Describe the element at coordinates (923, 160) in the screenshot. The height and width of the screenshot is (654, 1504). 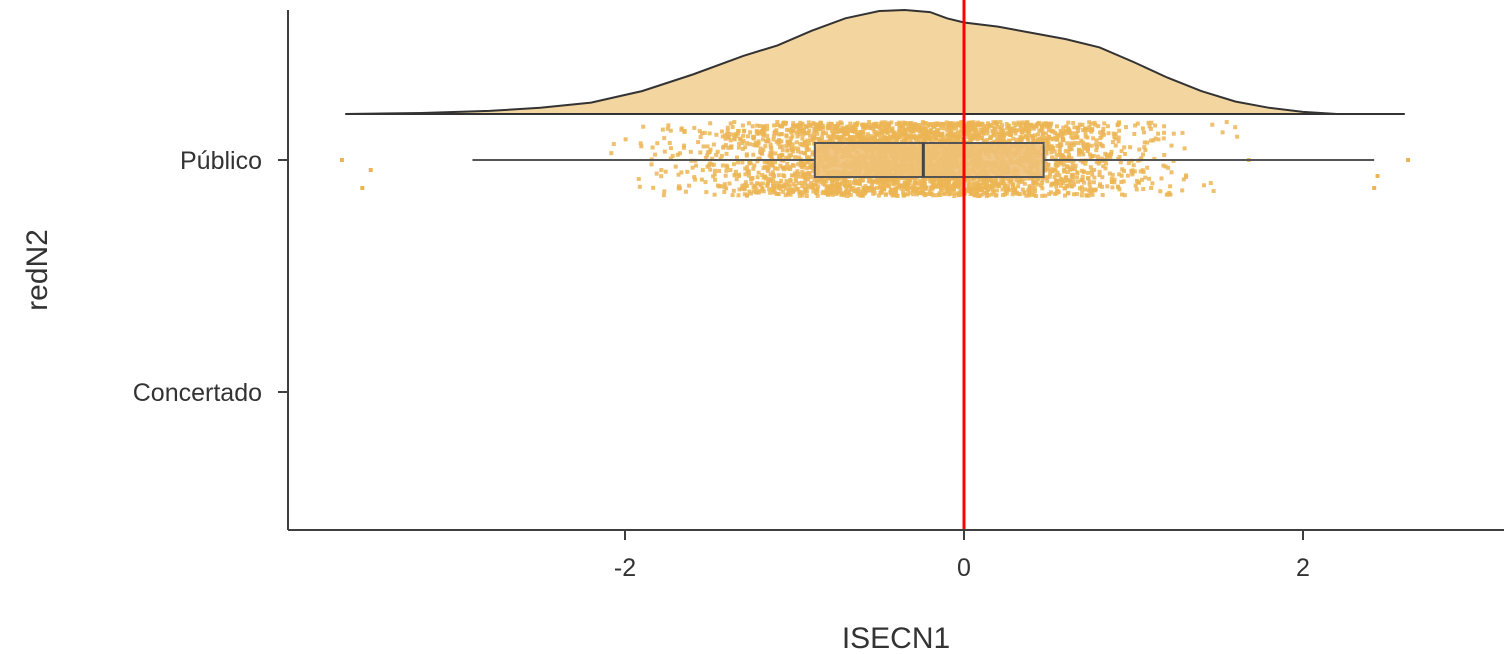
I see `boxplot-layer` at that location.